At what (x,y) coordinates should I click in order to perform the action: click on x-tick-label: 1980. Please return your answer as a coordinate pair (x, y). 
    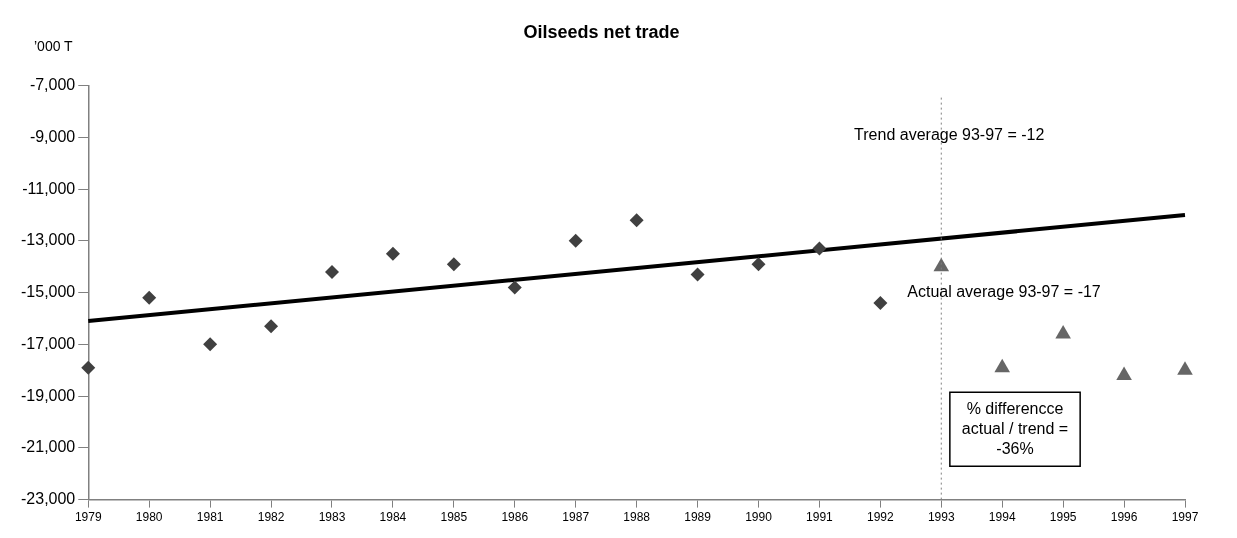
    Looking at the image, I should click on (149, 517).